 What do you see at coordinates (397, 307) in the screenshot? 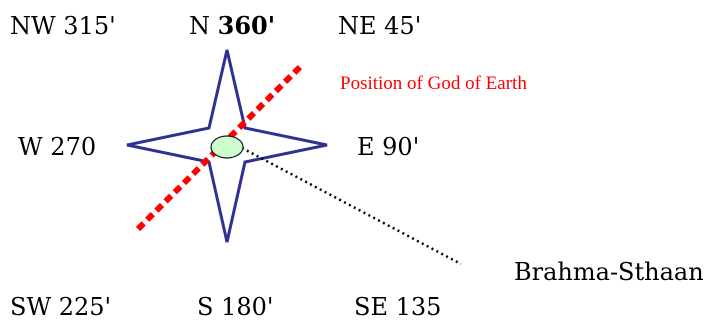
I see `label-se: SE 135` at bounding box center [397, 307].